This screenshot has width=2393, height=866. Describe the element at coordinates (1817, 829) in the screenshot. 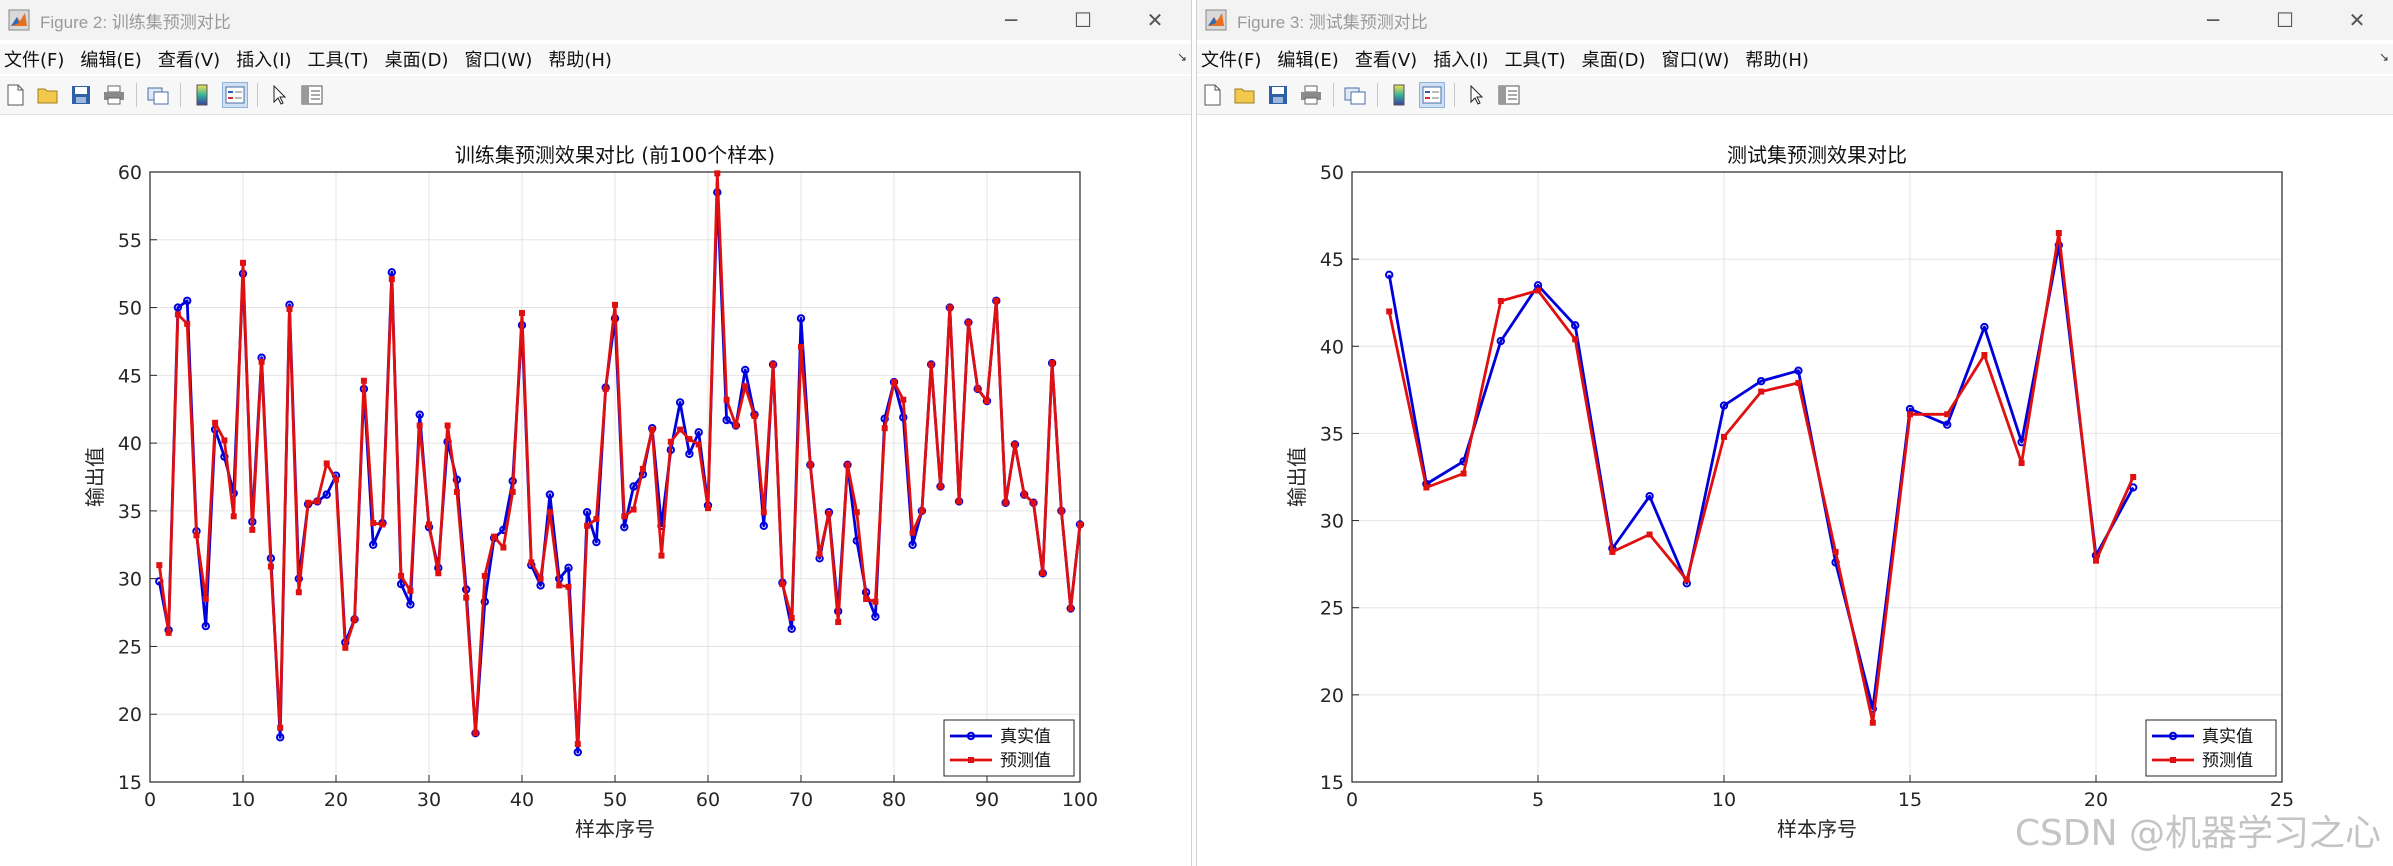

I see `x-axis-label: 样本序号` at that location.